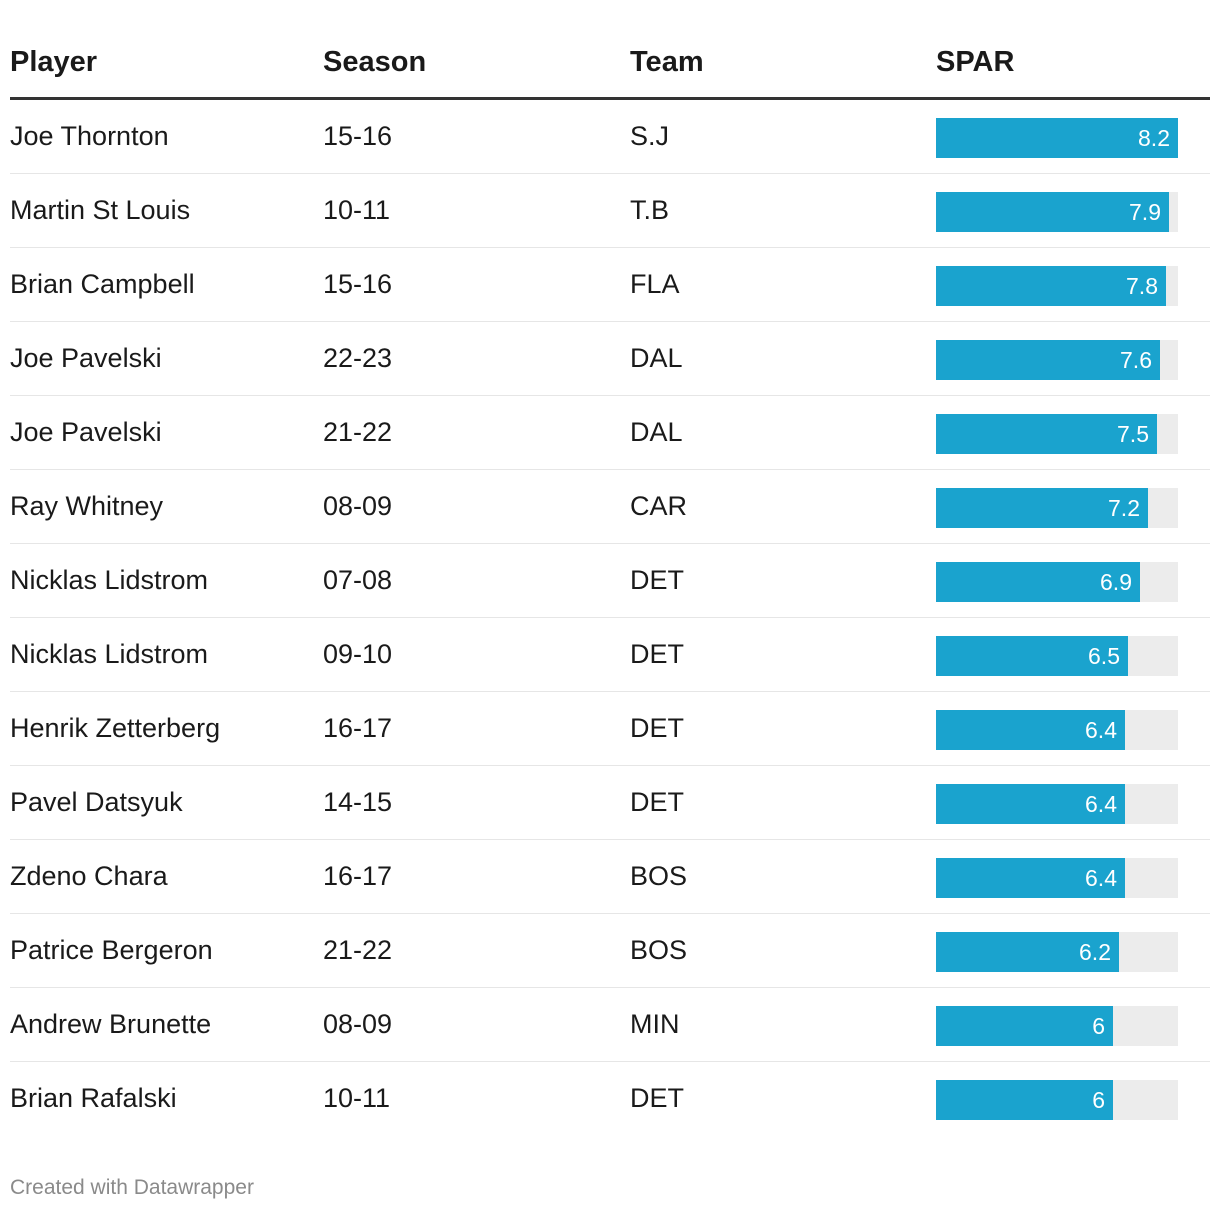  Describe the element at coordinates (1048, 360) in the screenshot. I see `spar-bar: 7.6` at that location.